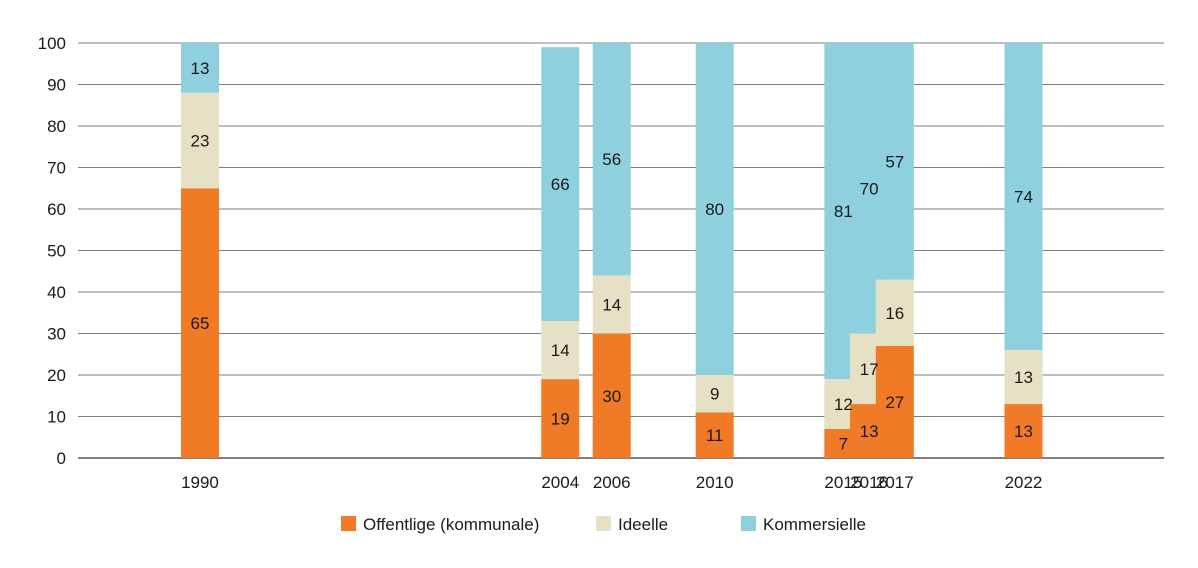 The image size is (1198, 568). Describe the element at coordinates (814, 524) in the screenshot. I see `legend-label: Kommersielle` at that location.